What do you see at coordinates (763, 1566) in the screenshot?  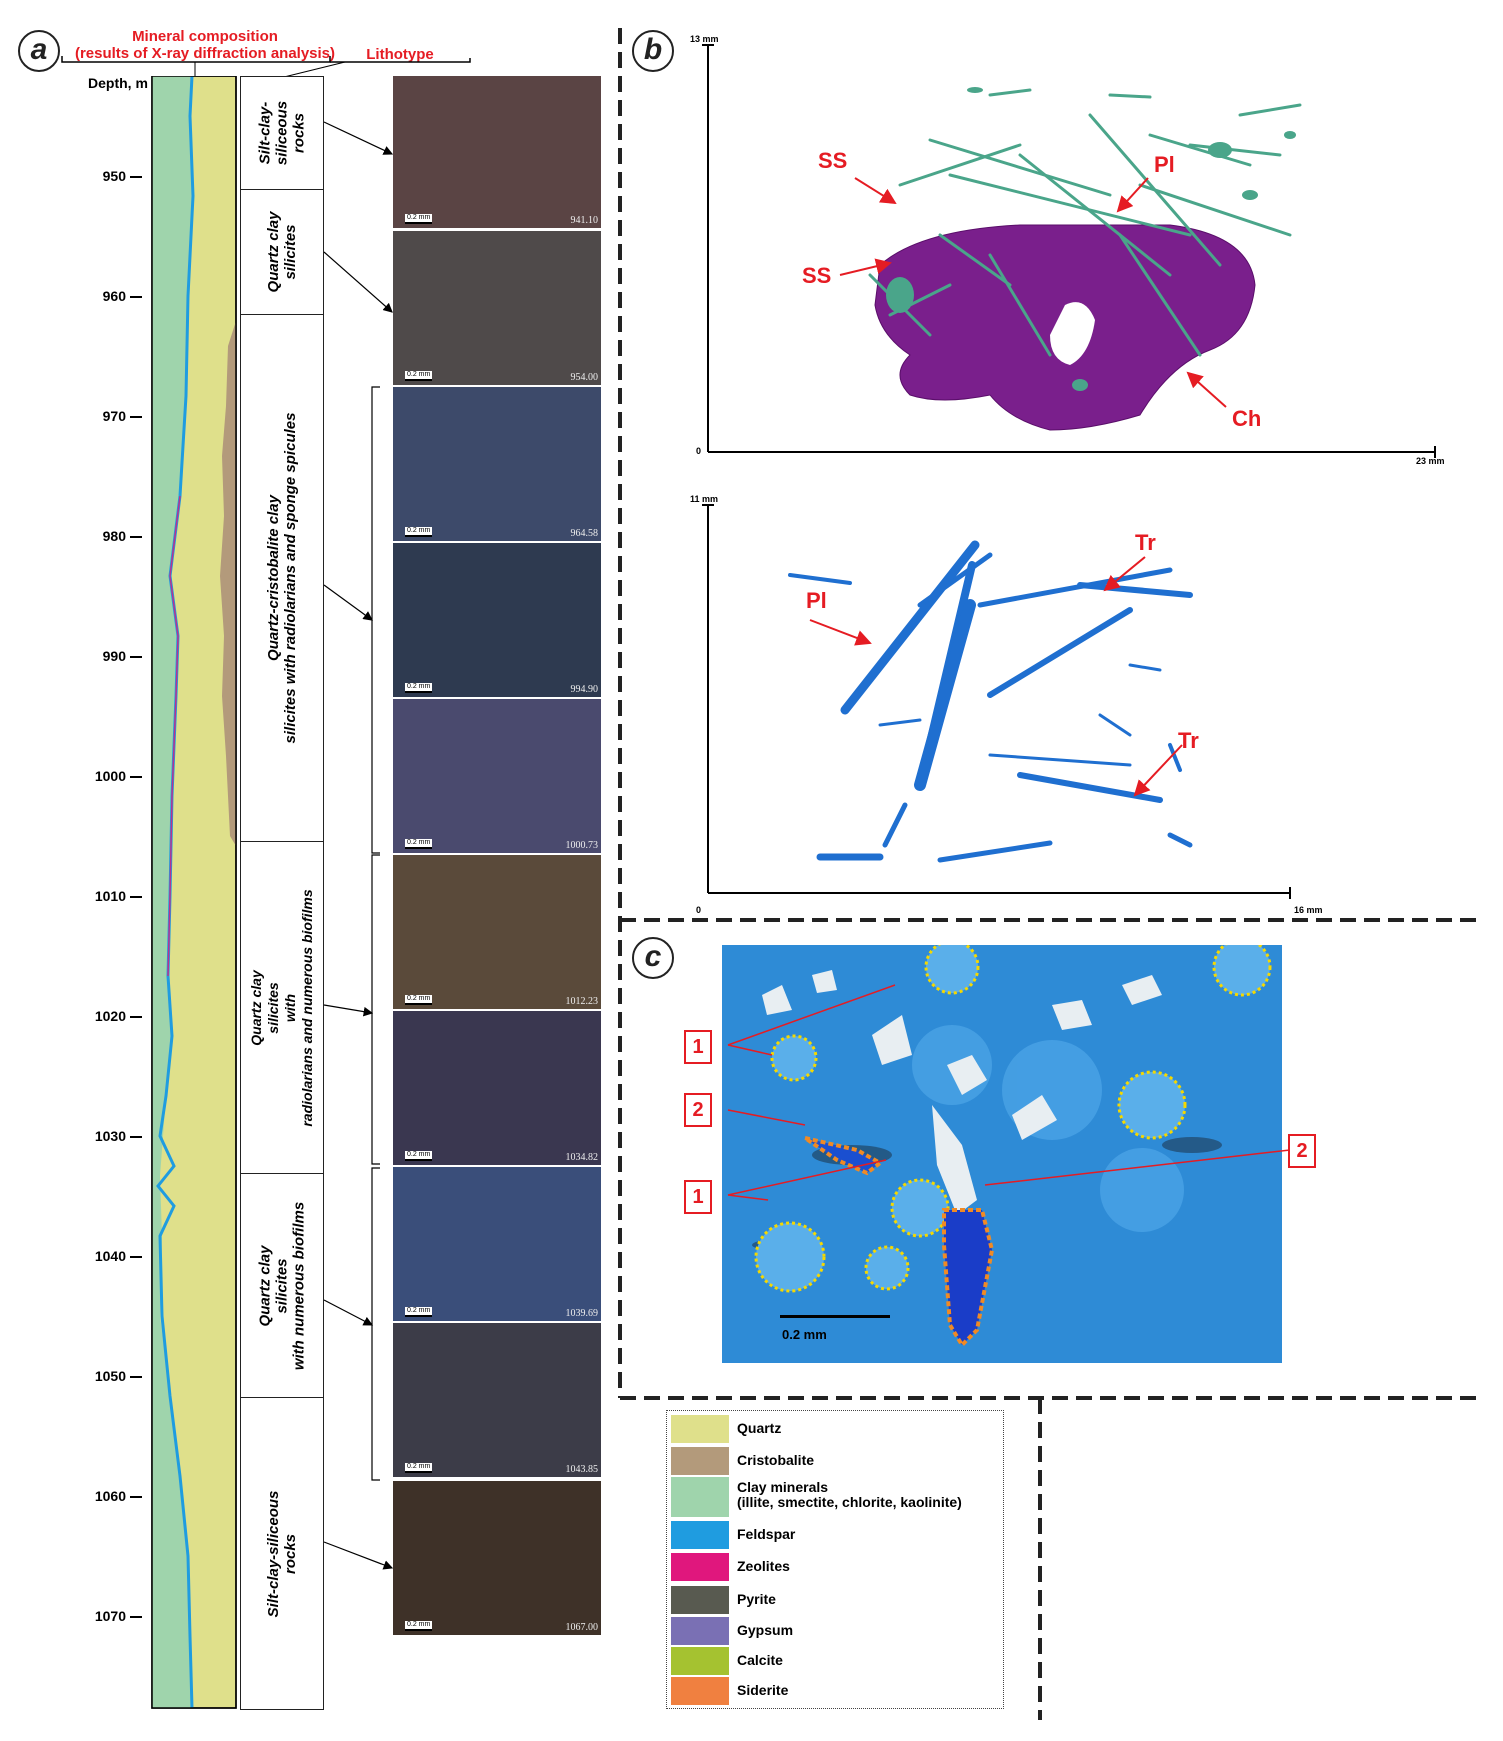 I see `legend-label: Zeolites` at bounding box center [763, 1566].